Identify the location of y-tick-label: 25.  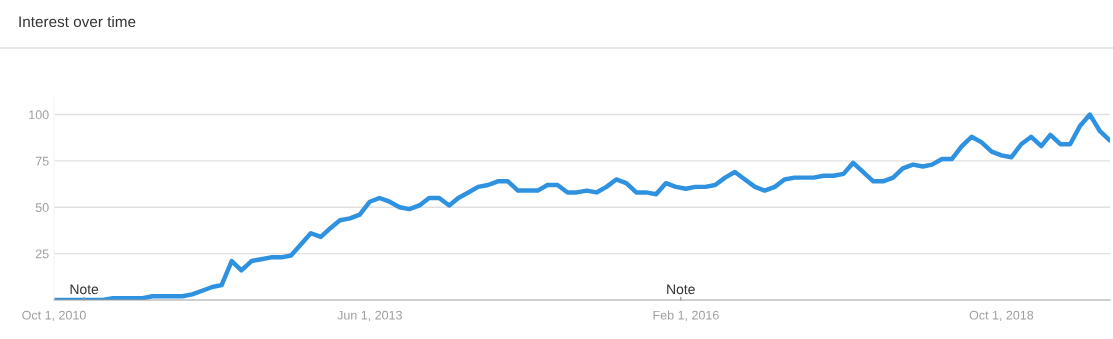
(42, 254).